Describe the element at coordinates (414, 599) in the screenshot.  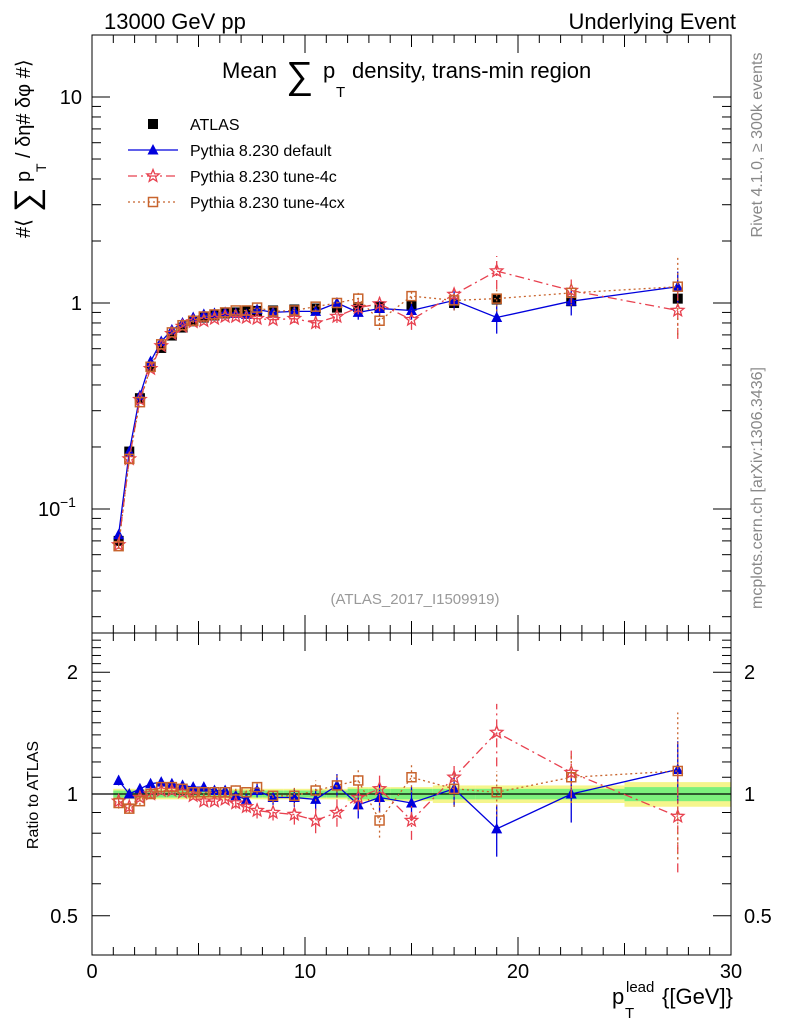
I see `analysis-watermark: (ATLAS_2017_I1509919)` at that location.